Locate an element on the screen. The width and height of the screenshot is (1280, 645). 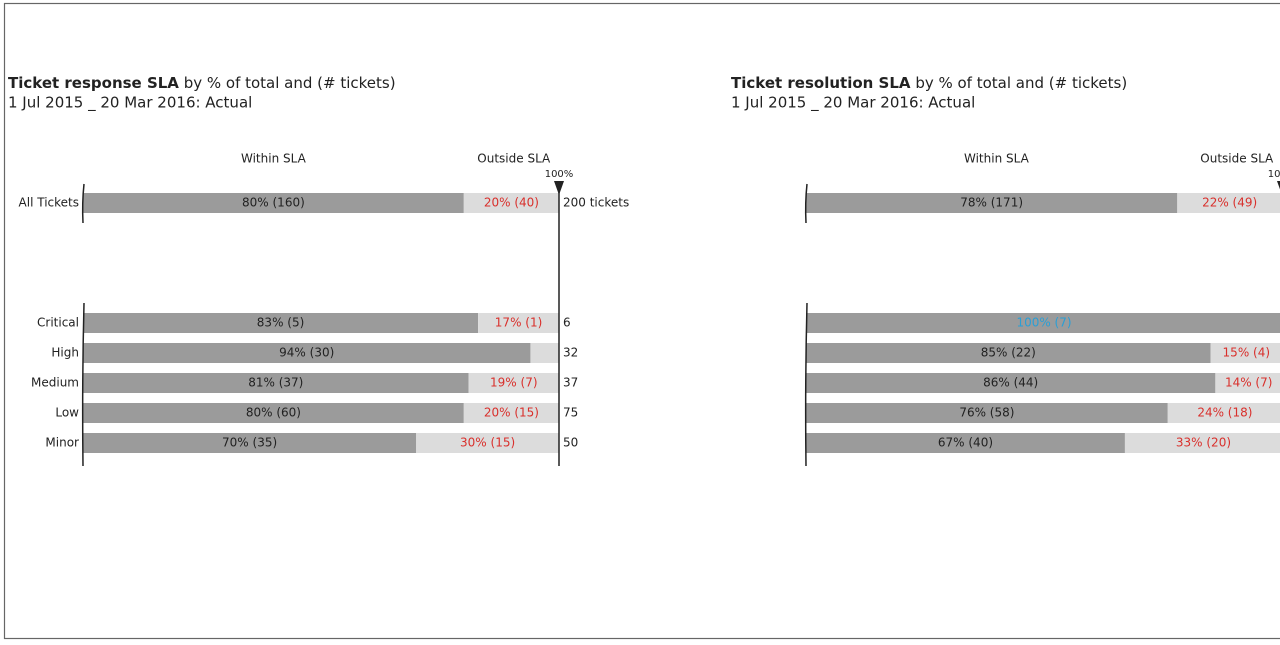
value-label: 80% (160) is located at coordinates (273, 203).